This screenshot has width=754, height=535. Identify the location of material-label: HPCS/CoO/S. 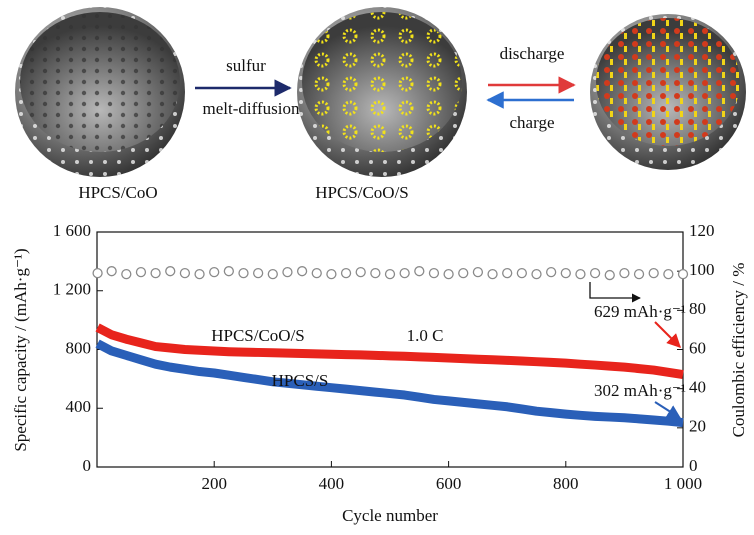
(362, 192).